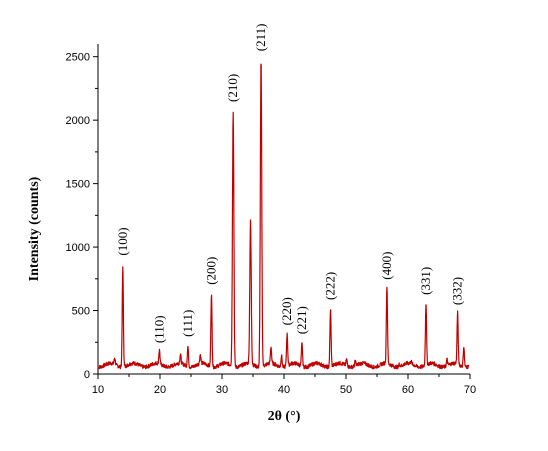 The image size is (548, 451). What do you see at coordinates (386, 266) in the screenshot?
I see `peak-label: (400)` at bounding box center [386, 266].